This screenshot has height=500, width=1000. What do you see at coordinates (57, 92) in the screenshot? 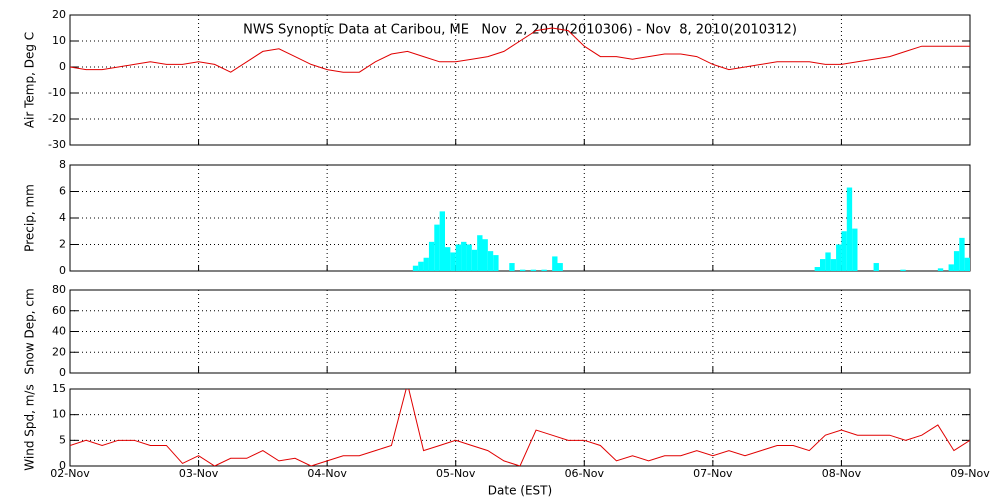
I see `y-tick-label: -10` at bounding box center [57, 92].